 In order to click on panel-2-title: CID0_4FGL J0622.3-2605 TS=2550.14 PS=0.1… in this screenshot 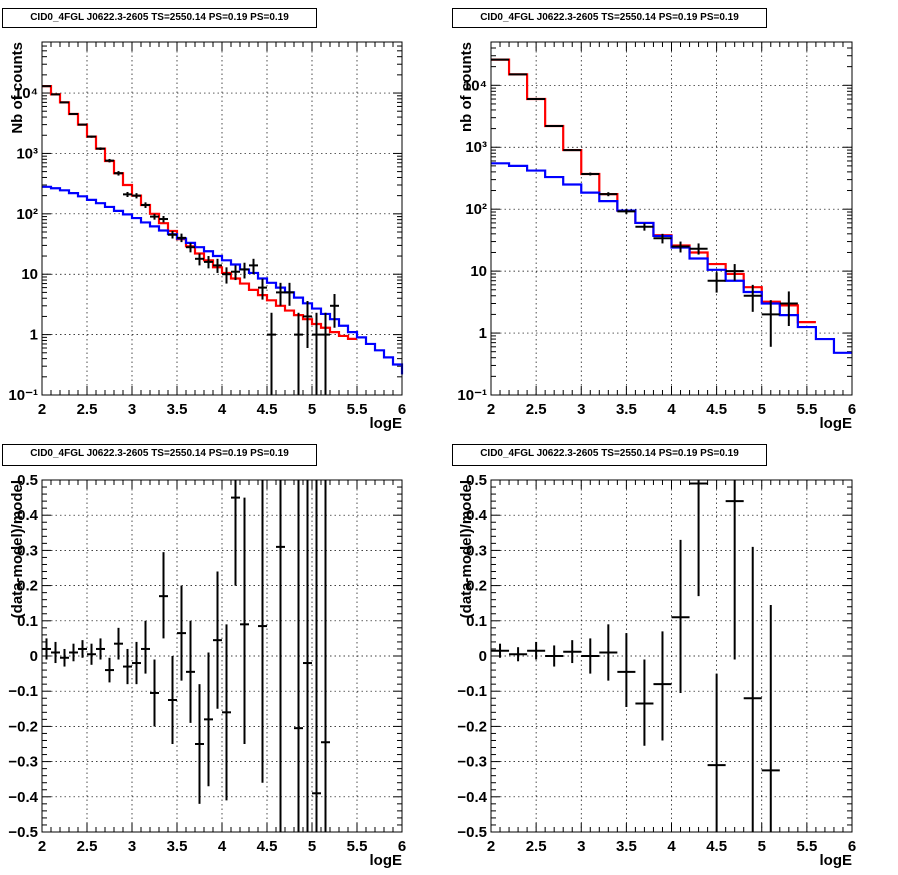, I will do `click(609, 18)`.